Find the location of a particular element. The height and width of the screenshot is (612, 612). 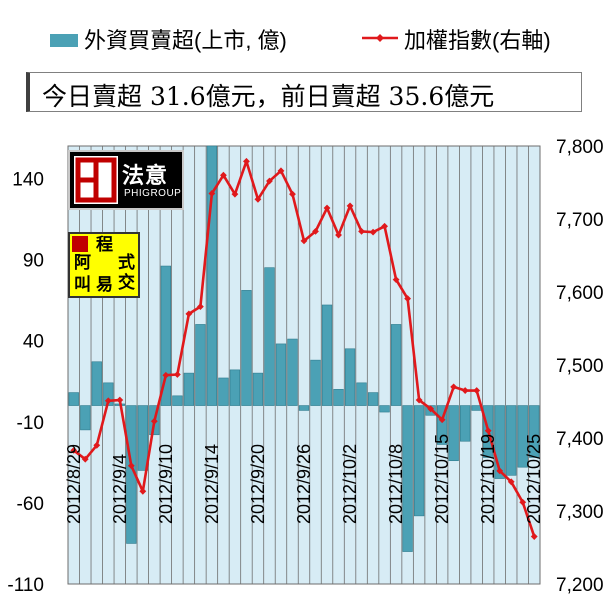

x-tick-label: 2012/10/15 is located at coordinates (442, 479).